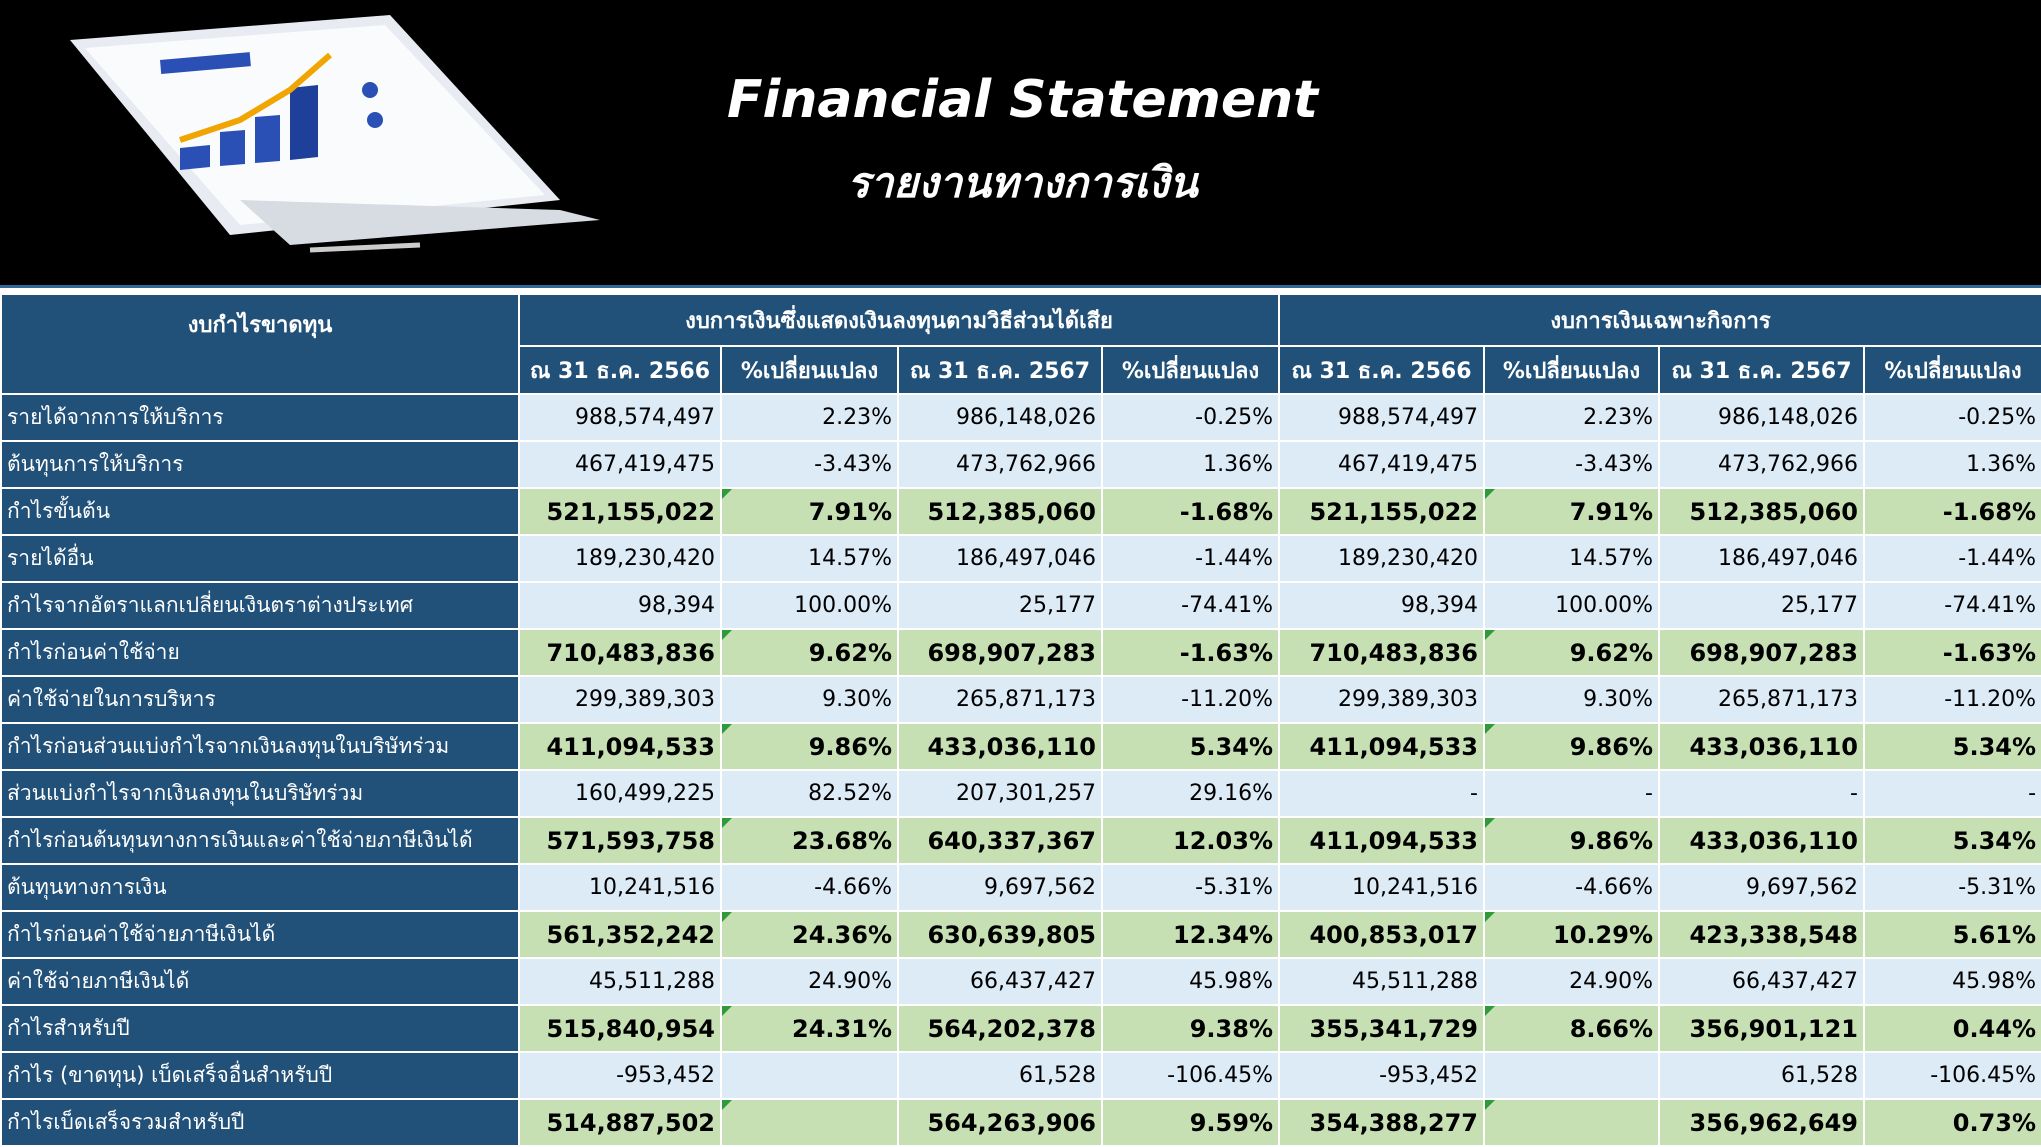 This screenshot has width=2041, height=1147. Describe the element at coordinates (1761, 370) in the screenshot. I see `column-header: ณ 31 ธ.ค. 2567` at that location.